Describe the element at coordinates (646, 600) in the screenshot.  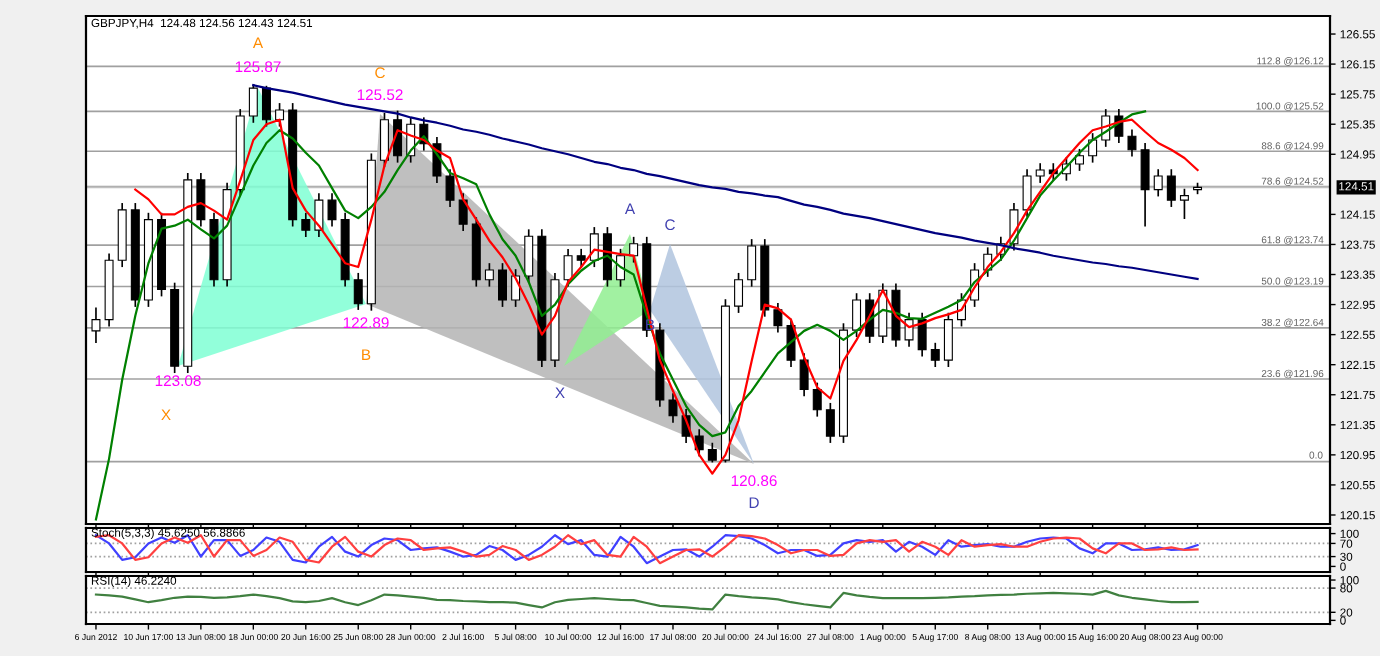
I see `line-series` at that location.